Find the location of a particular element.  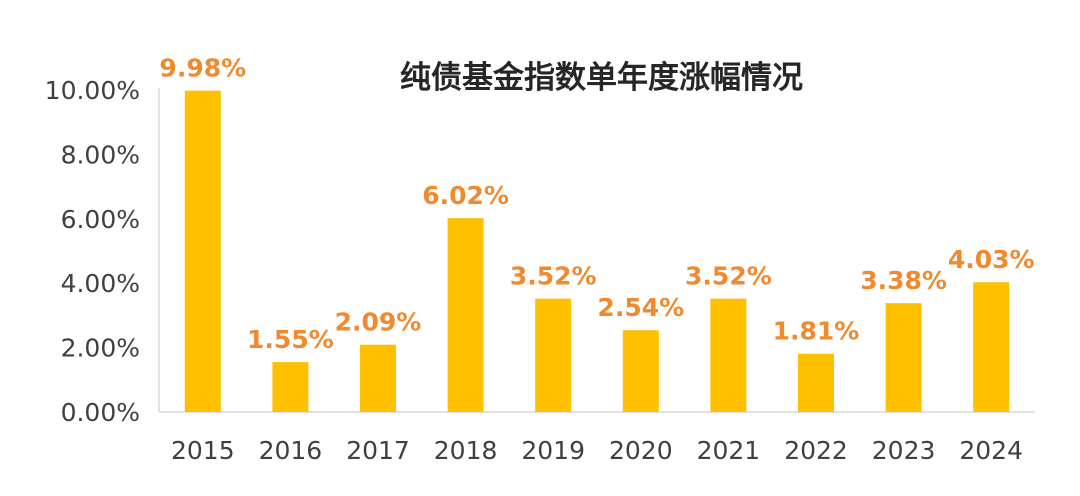

bar-2021 is located at coordinates (728, 355).